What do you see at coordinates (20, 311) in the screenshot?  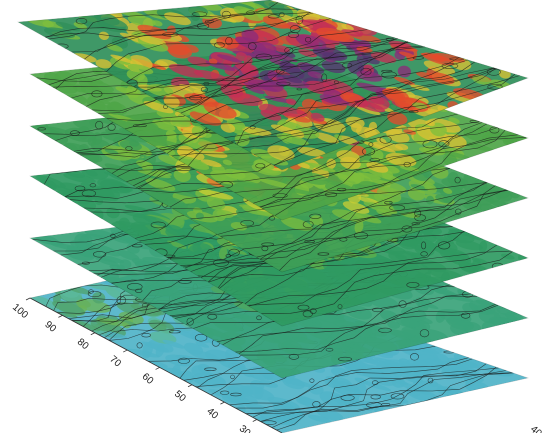 I see `depth-tick-label: 100` at bounding box center [20, 311].